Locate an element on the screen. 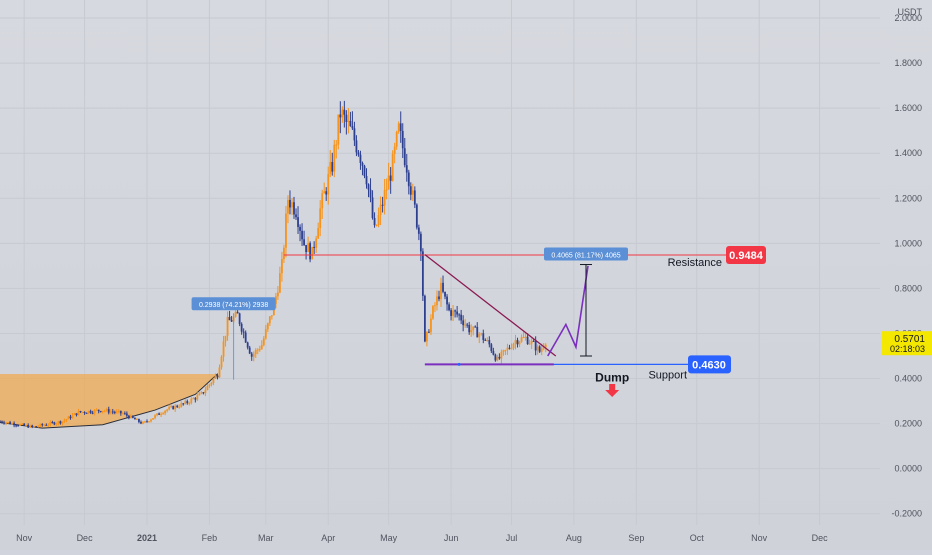  x-tick-label: Jun is located at coordinates (451, 538).